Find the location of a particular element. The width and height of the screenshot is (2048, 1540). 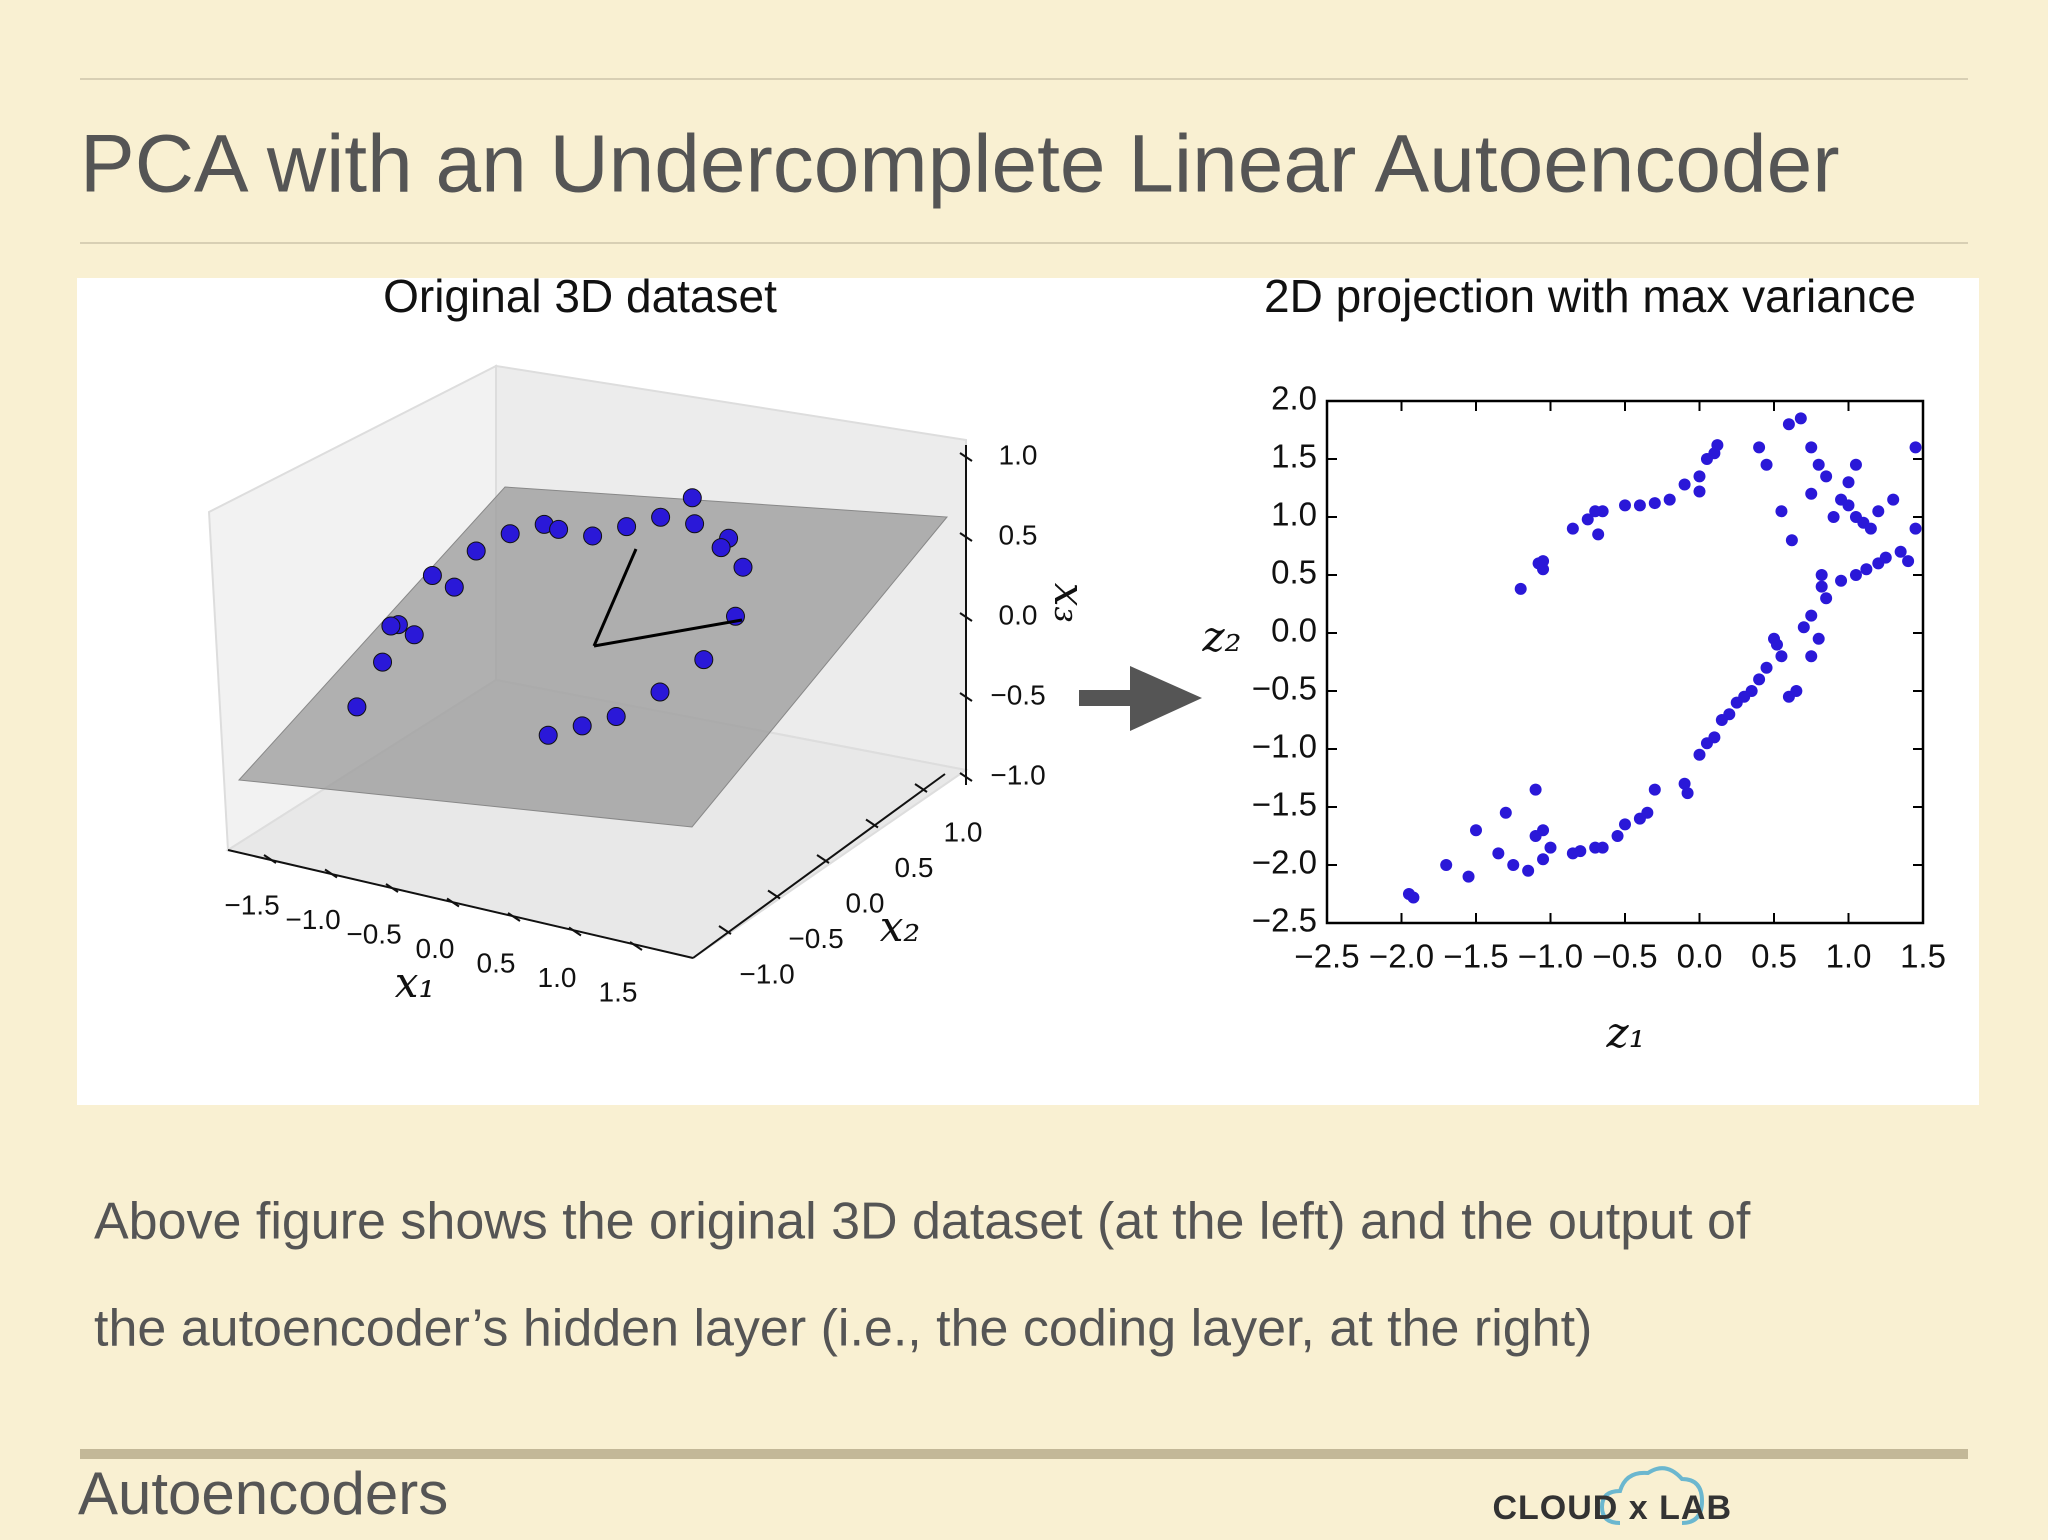

tick-label: 0.5 is located at coordinates (1018, 534).